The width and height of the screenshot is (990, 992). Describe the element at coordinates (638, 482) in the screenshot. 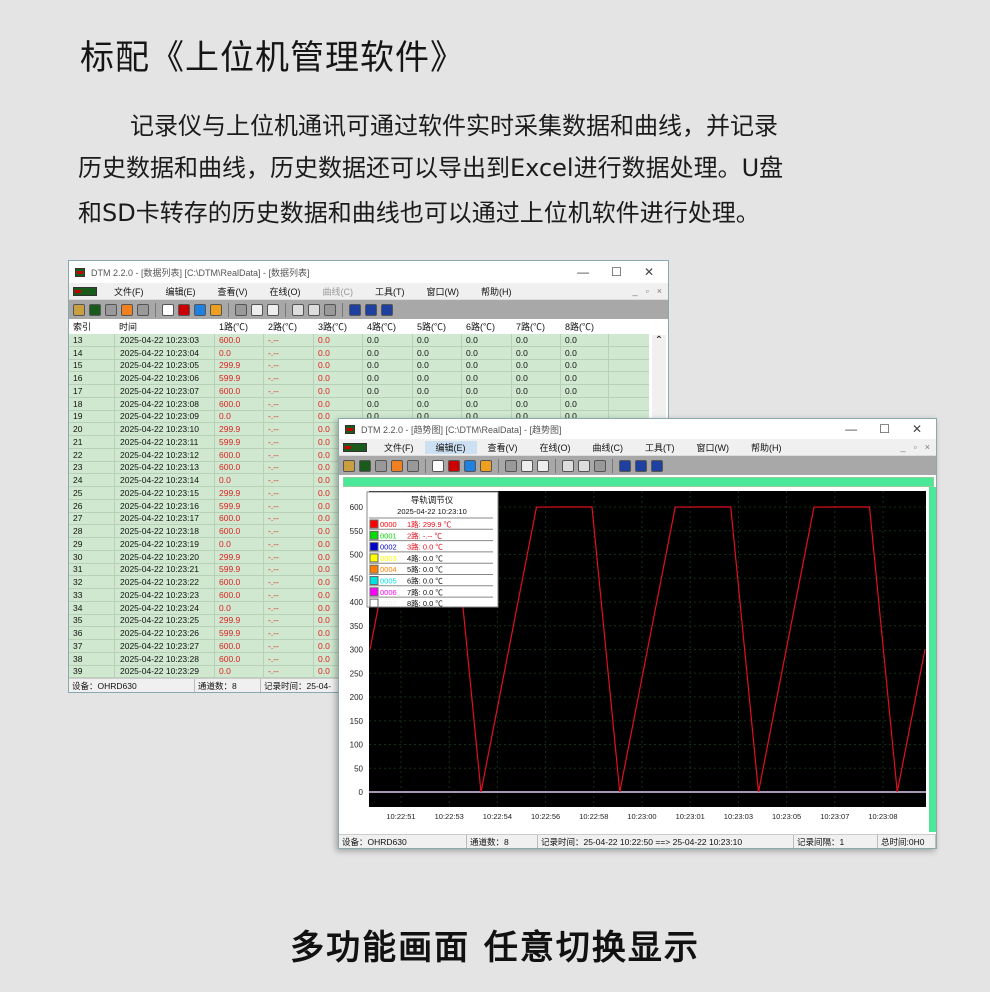

I see `time-scroll-slider` at that location.